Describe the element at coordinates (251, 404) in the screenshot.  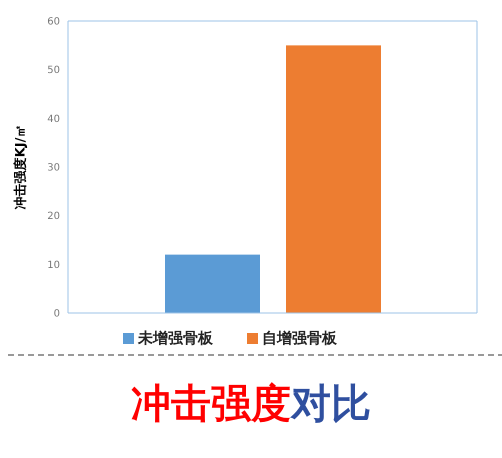
I see `text: 冲击强度对比` at that location.